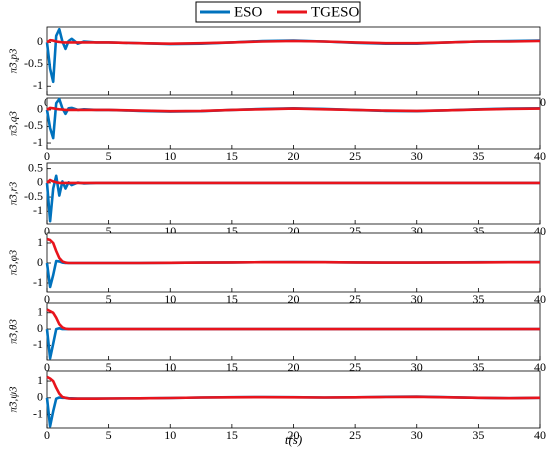  I want to click on y-axis-label: π̃3,φ3, so click(14, 262).